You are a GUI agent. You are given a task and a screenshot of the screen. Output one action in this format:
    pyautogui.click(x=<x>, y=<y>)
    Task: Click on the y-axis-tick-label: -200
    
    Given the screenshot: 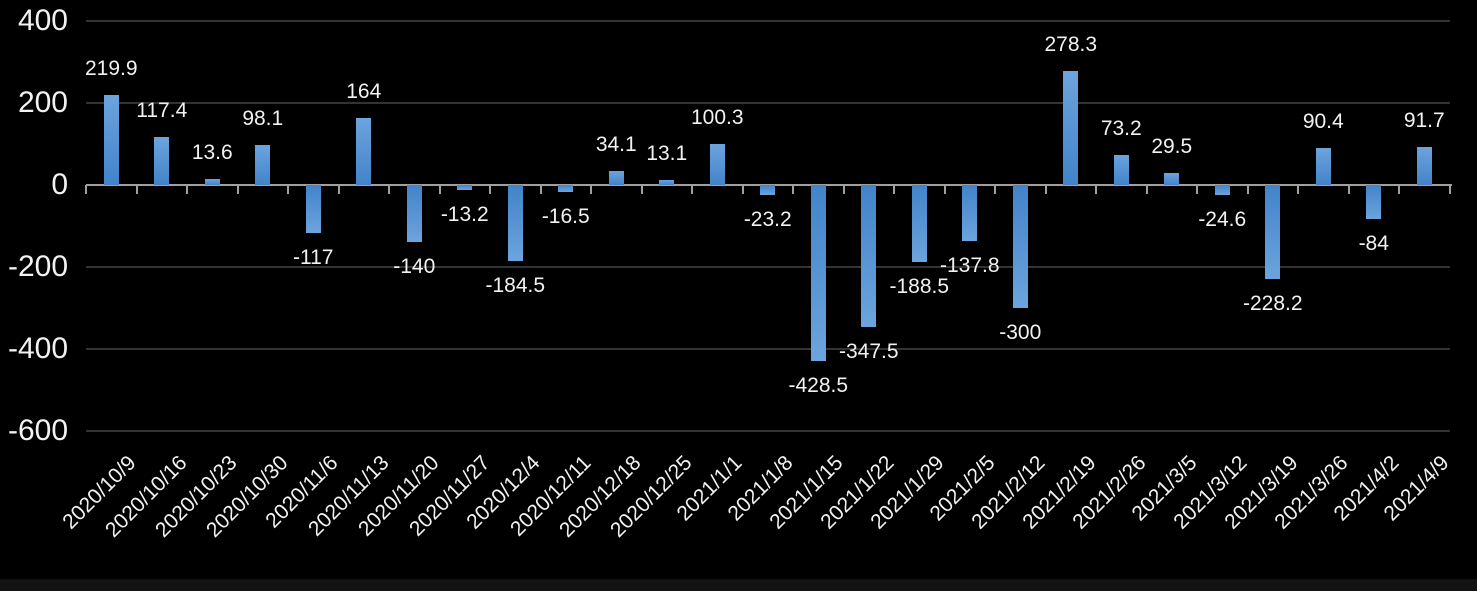 What is the action you would take?
    pyautogui.click(x=37, y=266)
    